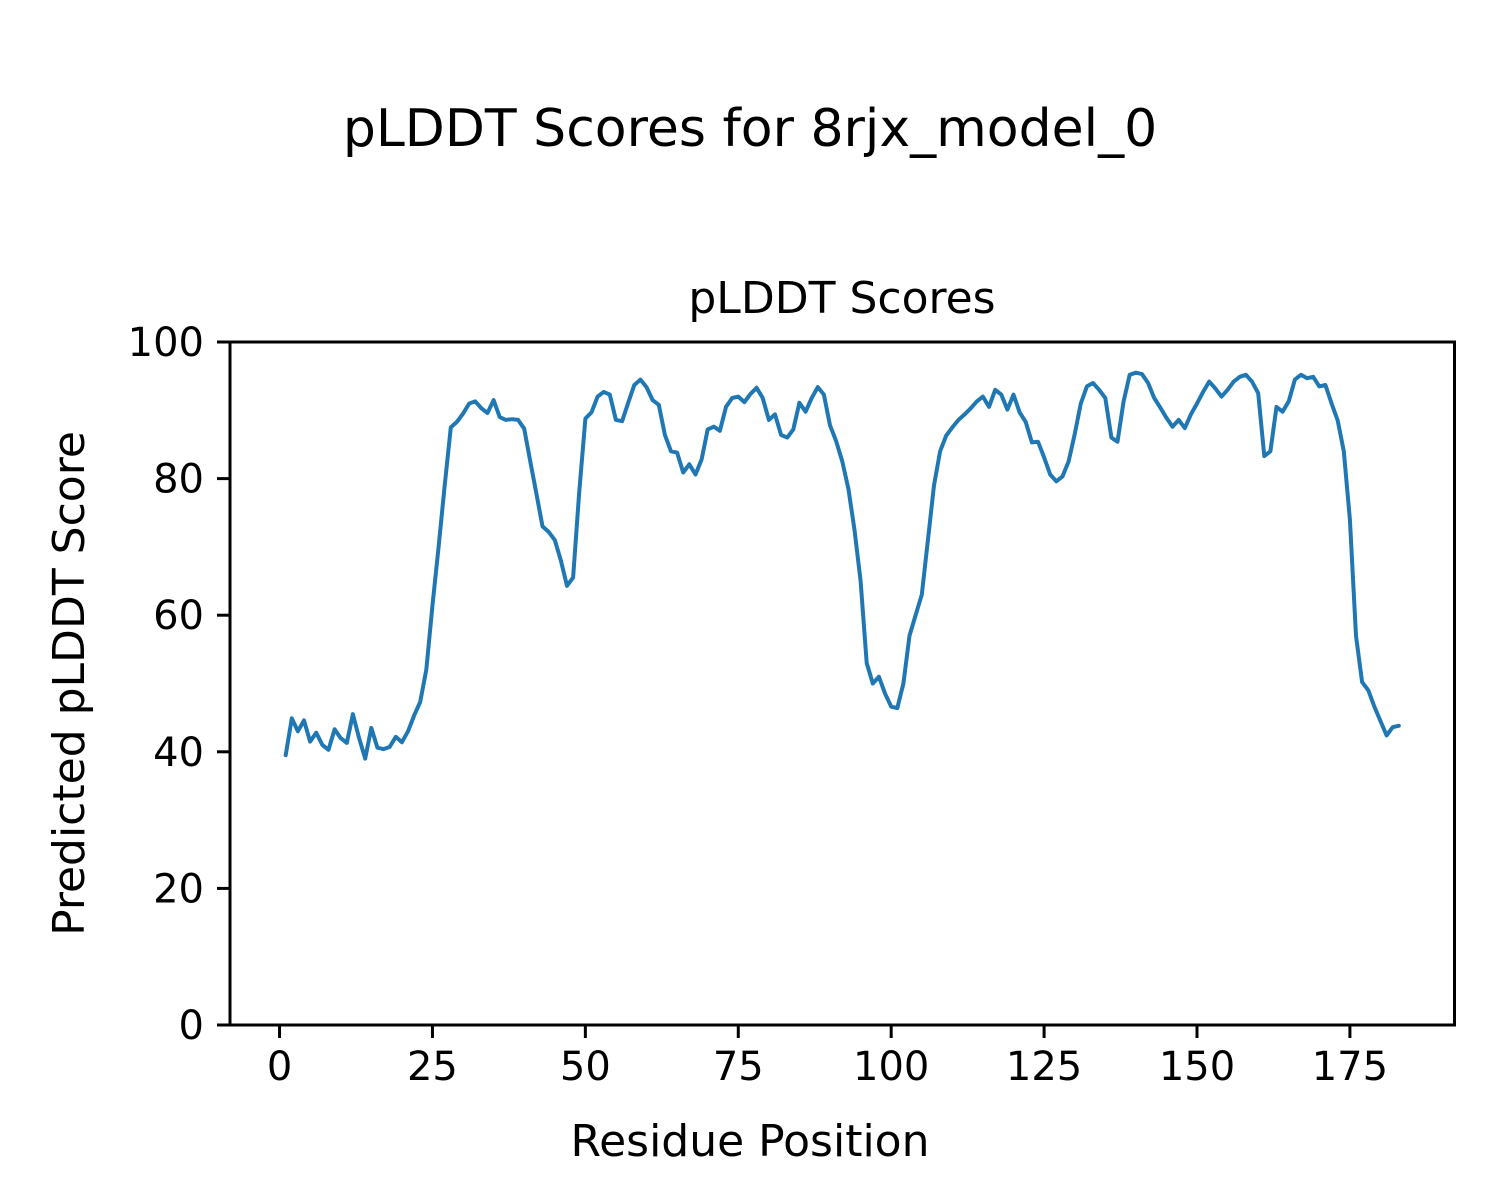 Image resolution: width=1500 pixels, height=1200 pixels. Describe the element at coordinates (178, 480) in the screenshot. I see `y-tick-label: 80` at that location.